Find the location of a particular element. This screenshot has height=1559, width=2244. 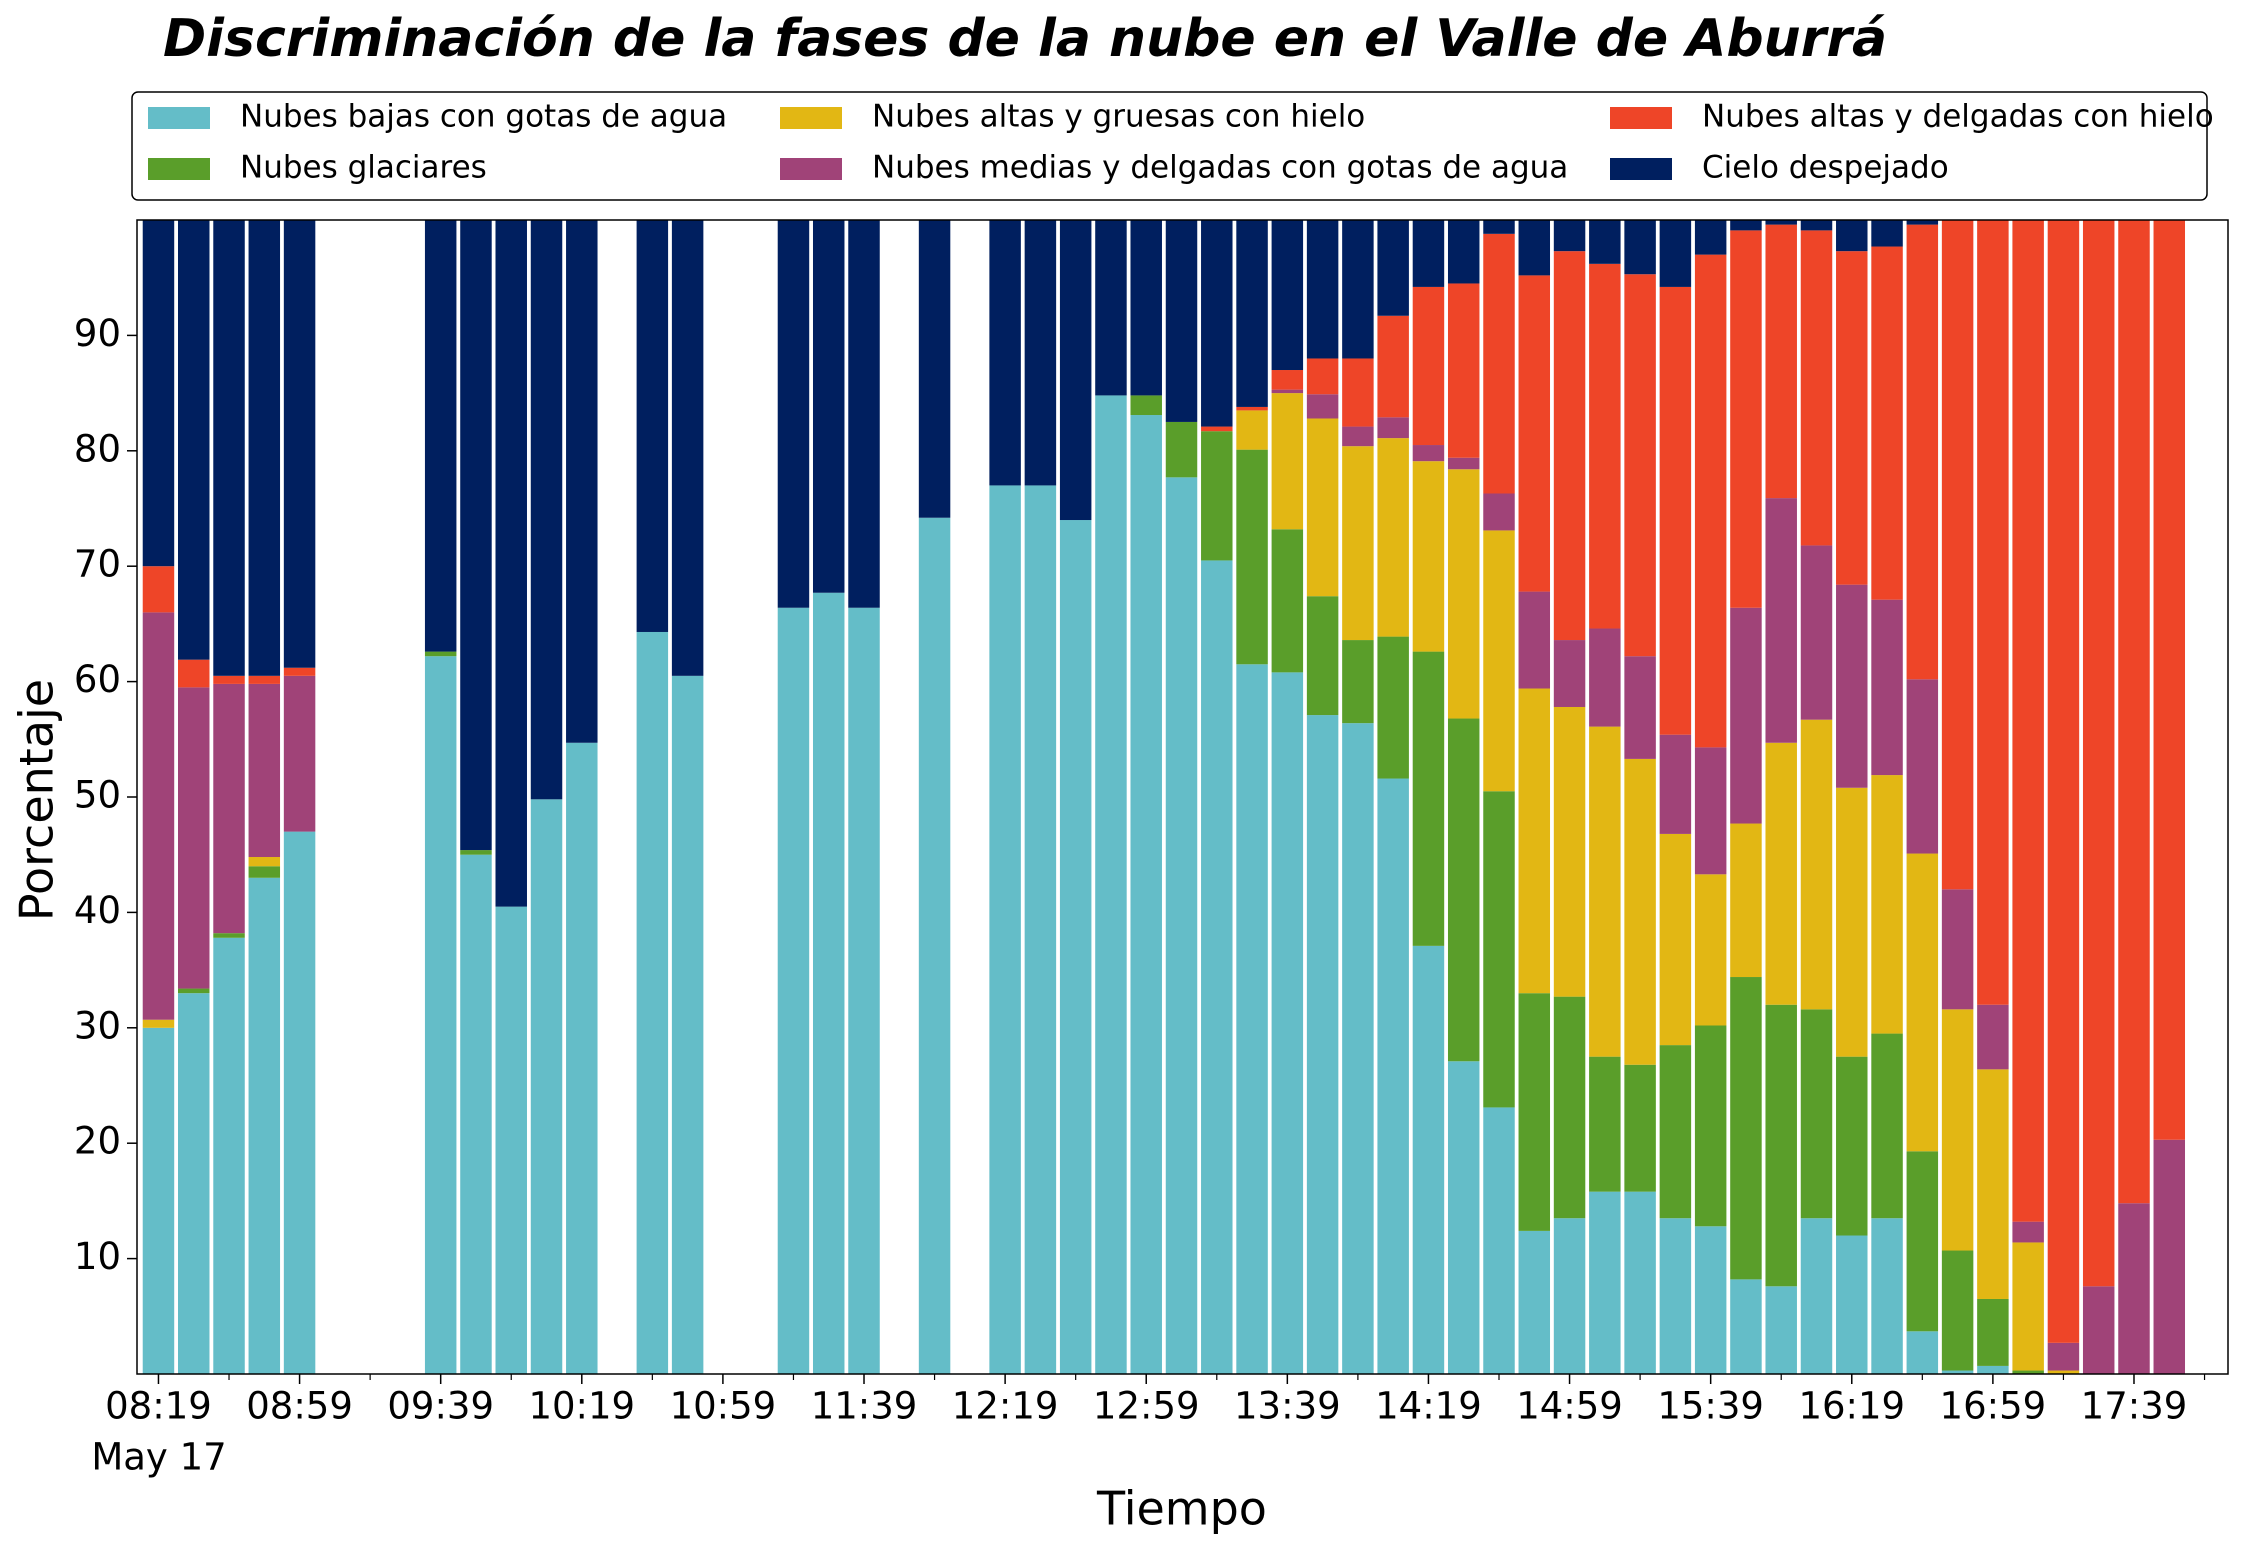

x-tick-label: 09:39 is located at coordinates (440, 1406).